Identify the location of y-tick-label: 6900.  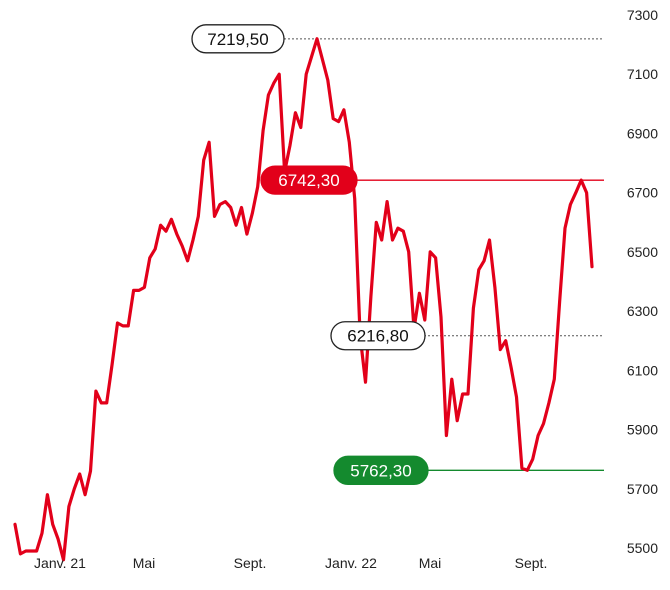
(642, 133).